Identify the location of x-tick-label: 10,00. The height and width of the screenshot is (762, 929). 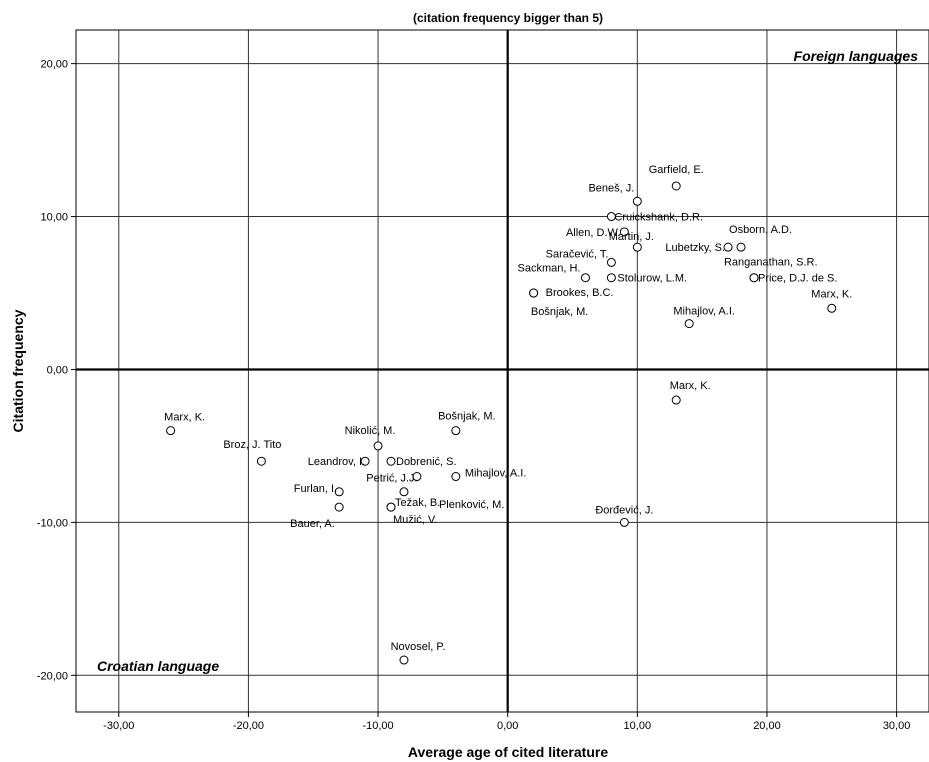
(638, 726).